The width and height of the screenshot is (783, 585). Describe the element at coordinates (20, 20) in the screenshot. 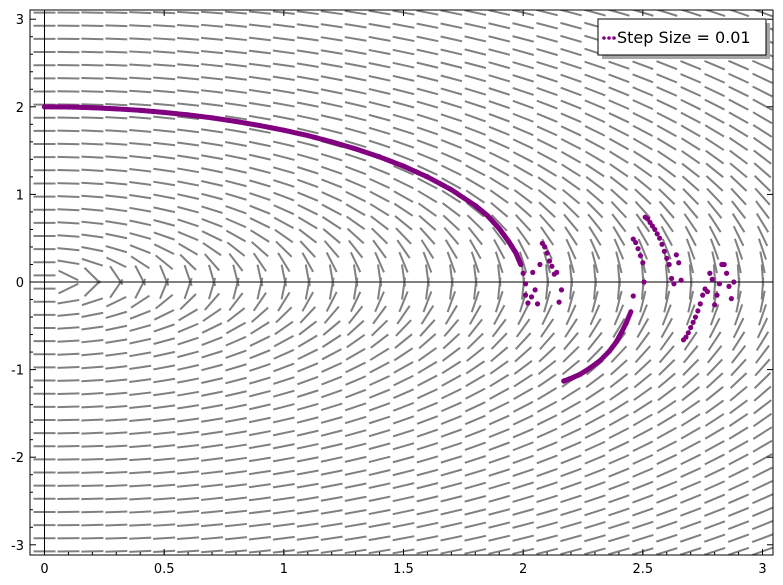

I see `y-tick-label: 3` at that location.